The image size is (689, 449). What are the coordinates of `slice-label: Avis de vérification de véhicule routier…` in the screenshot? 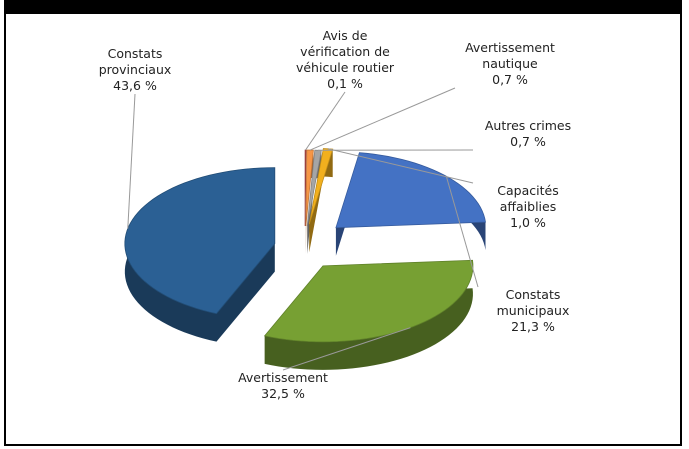 It's located at (345, 60).